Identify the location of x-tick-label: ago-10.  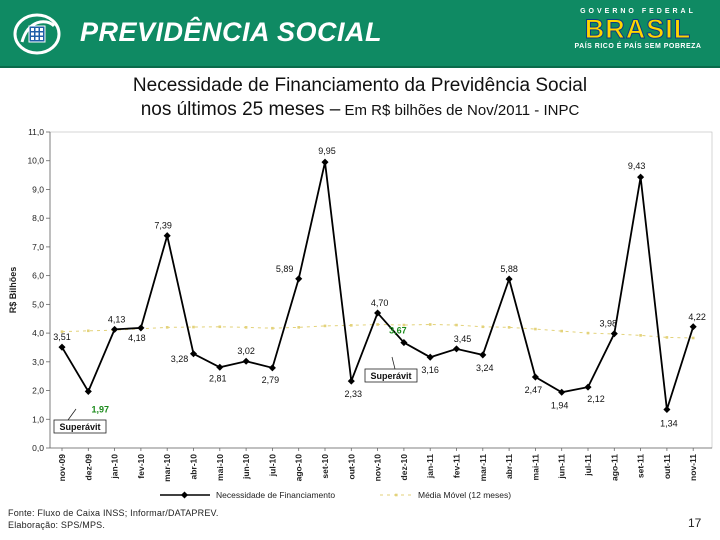
(299, 468).